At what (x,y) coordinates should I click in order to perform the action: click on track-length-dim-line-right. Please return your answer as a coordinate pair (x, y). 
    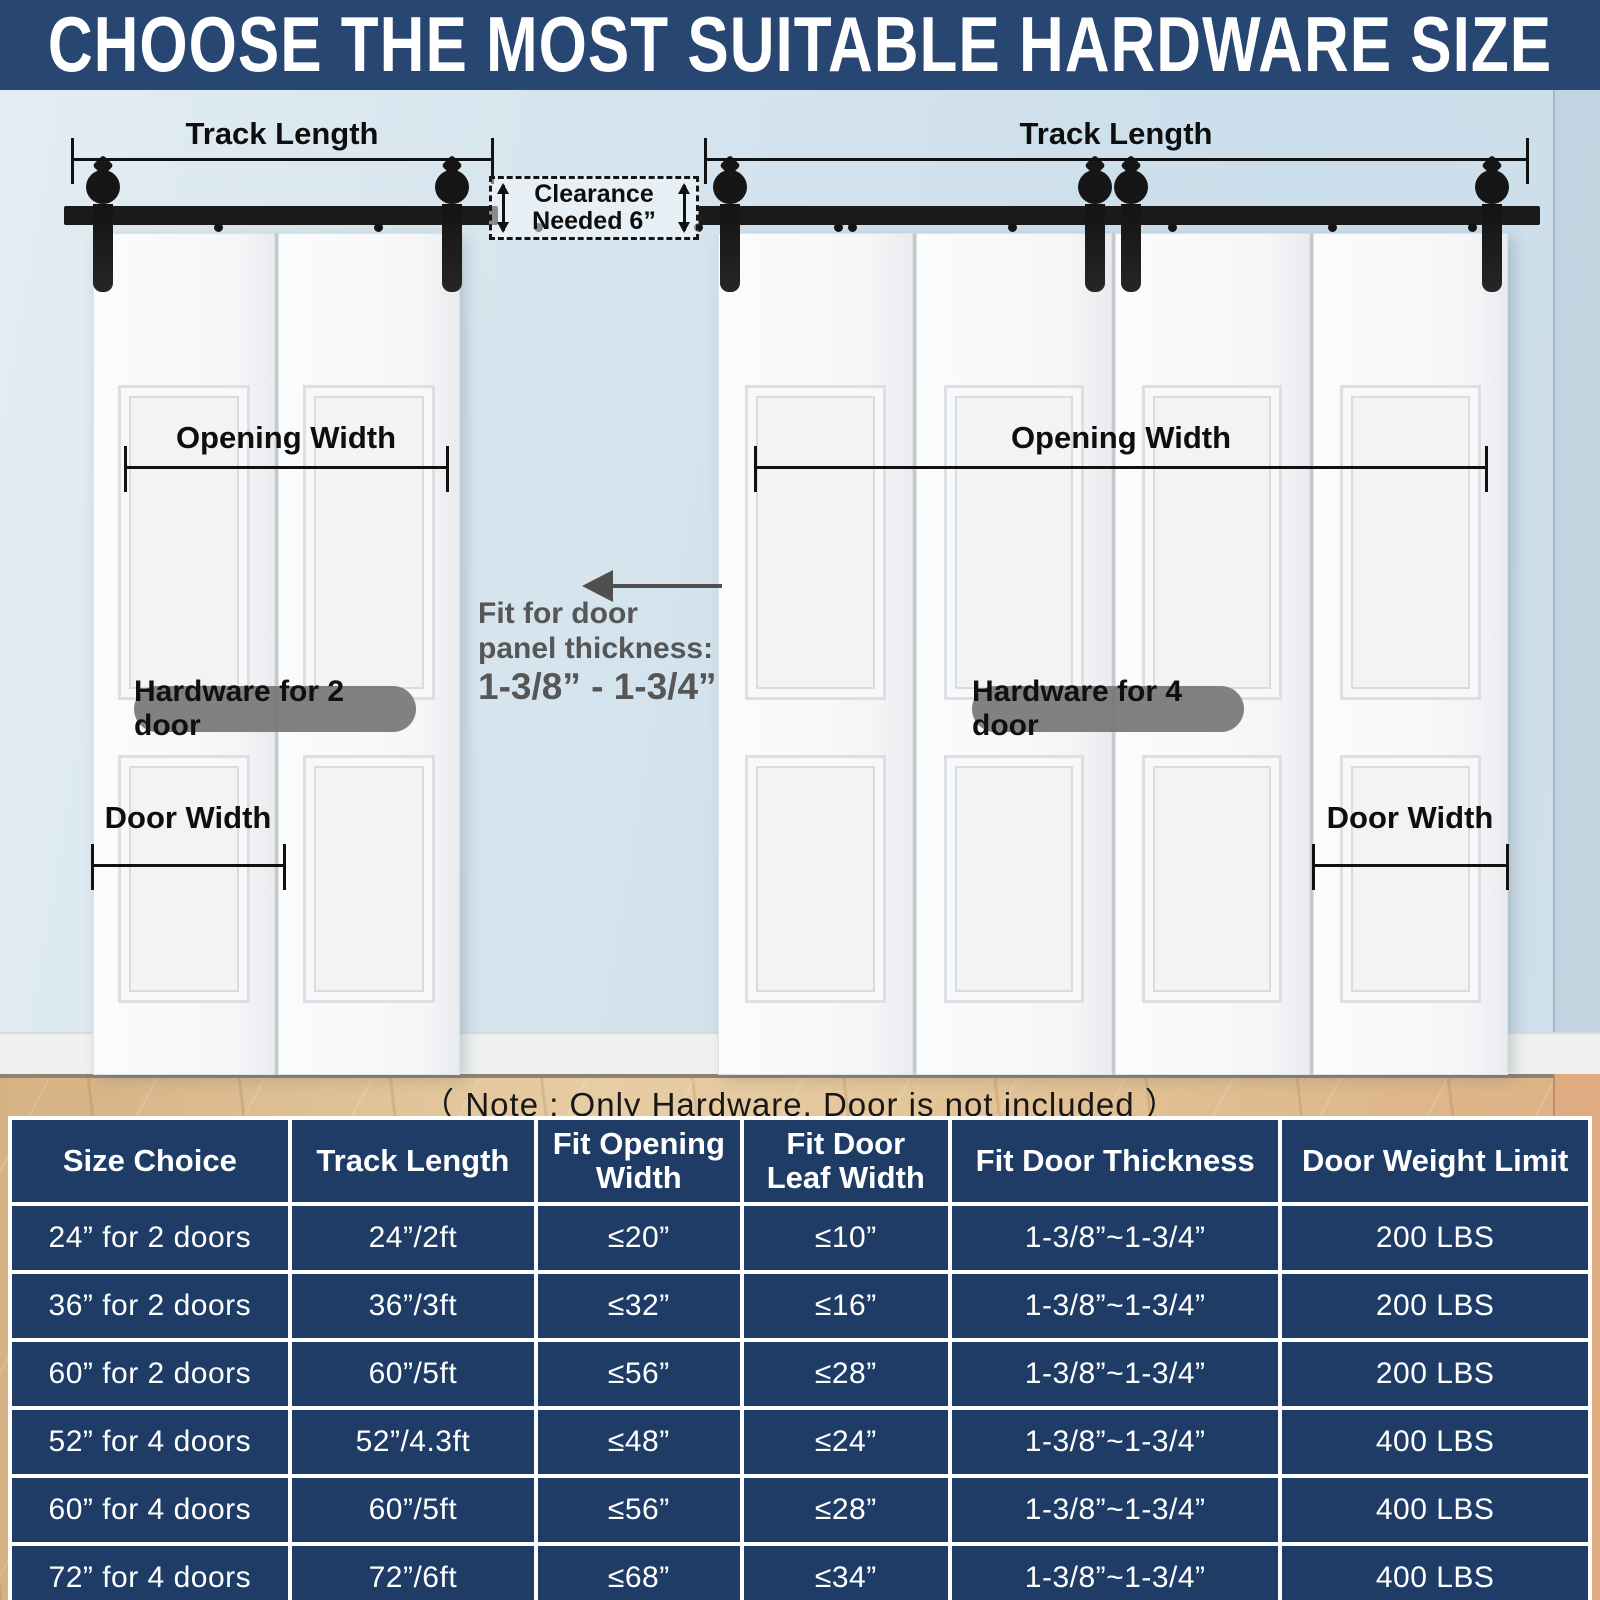
    Looking at the image, I should click on (1116, 161).